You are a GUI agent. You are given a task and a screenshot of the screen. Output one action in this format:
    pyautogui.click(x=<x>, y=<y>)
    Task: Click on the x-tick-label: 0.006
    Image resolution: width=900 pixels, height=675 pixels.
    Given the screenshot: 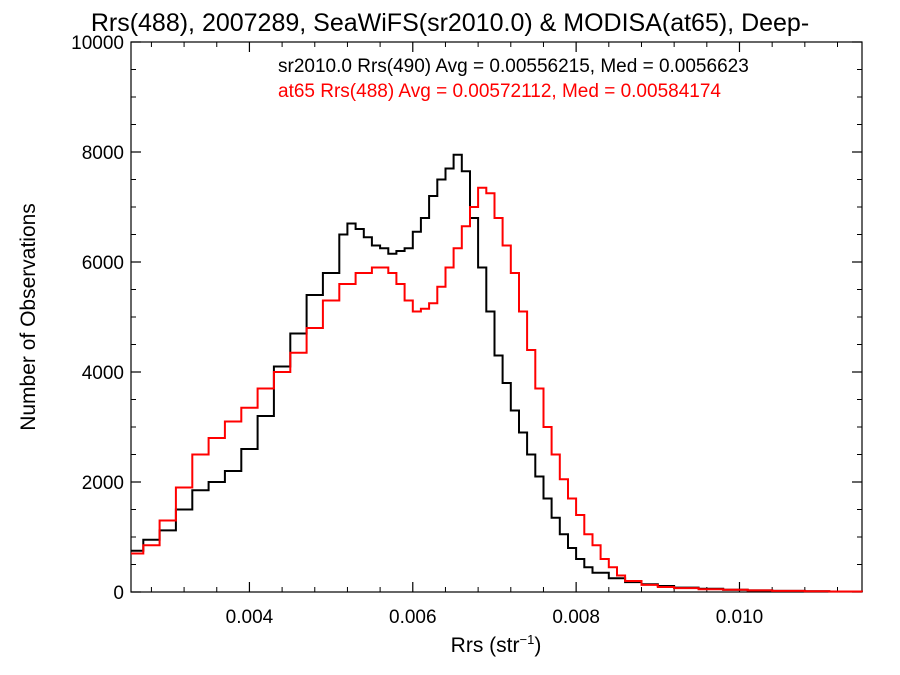 What is the action you would take?
    pyautogui.click(x=413, y=617)
    